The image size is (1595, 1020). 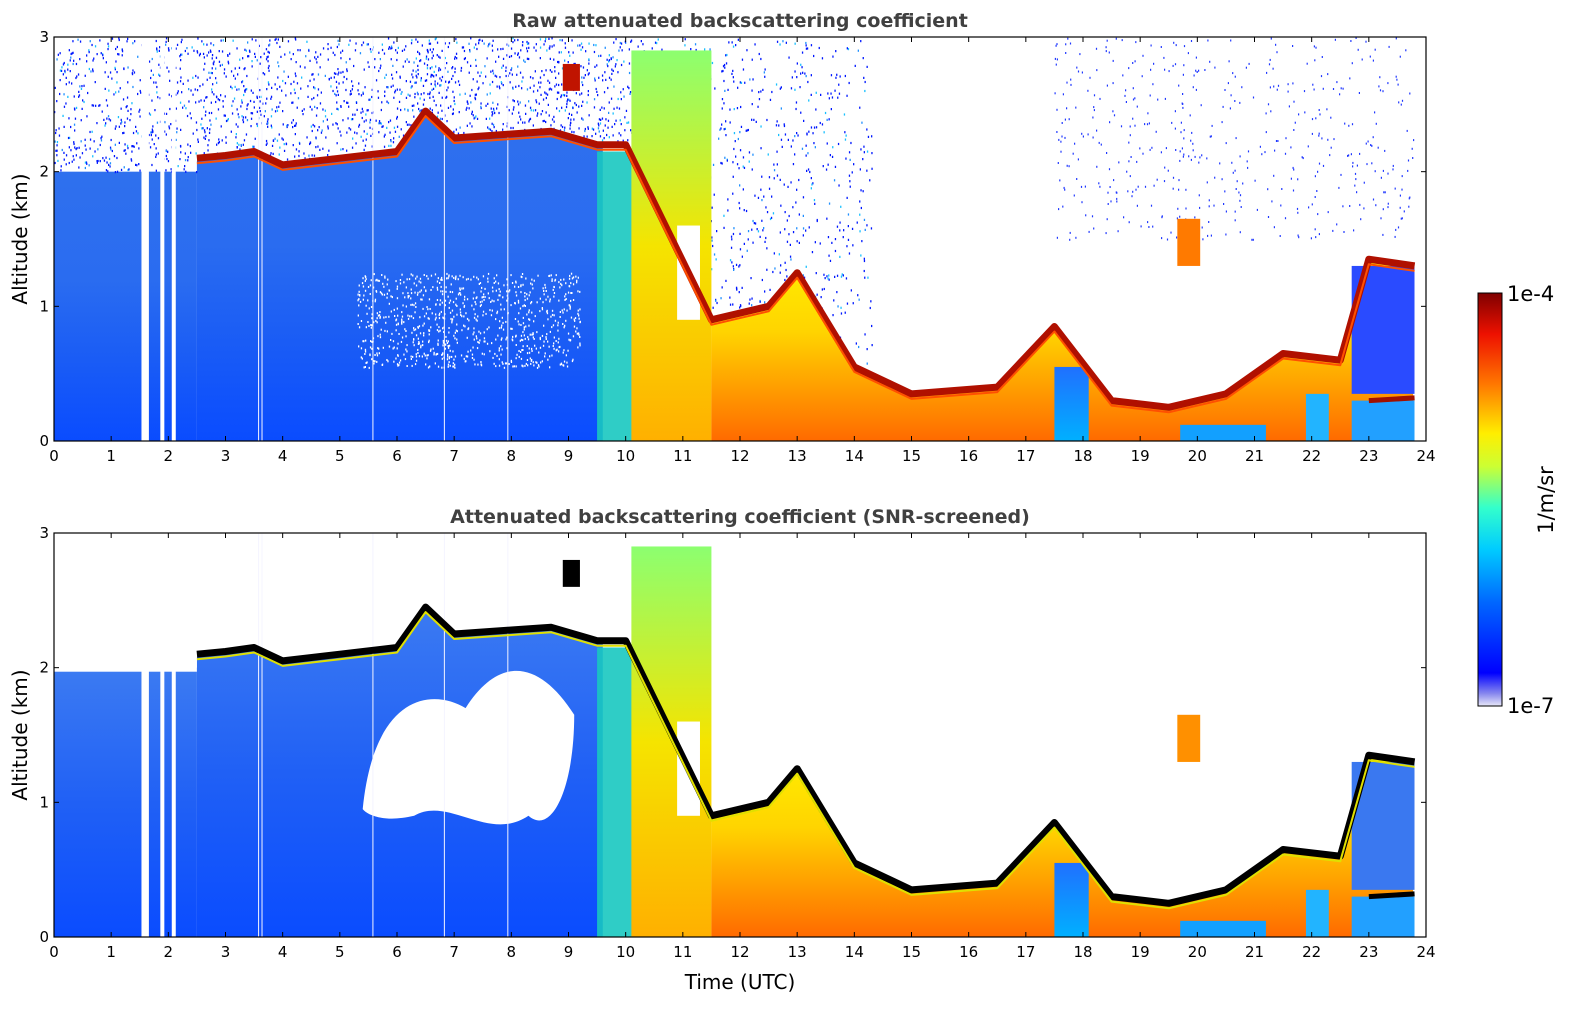 What do you see at coordinates (44, 37) in the screenshot?
I see `top-y-tick-label: 3` at bounding box center [44, 37].